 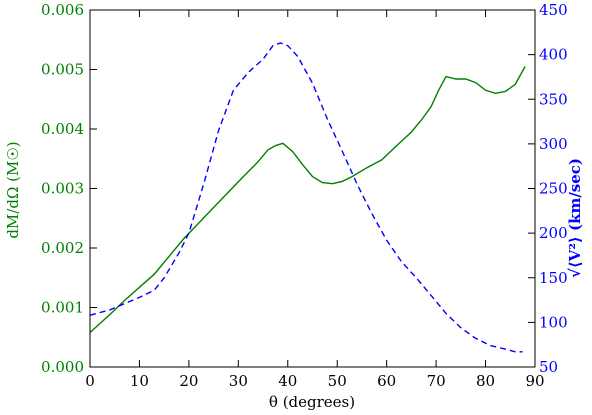 What do you see at coordinates (553, 144) in the screenshot?
I see `y-right-tick-label: 300` at bounding box center [553, 144].